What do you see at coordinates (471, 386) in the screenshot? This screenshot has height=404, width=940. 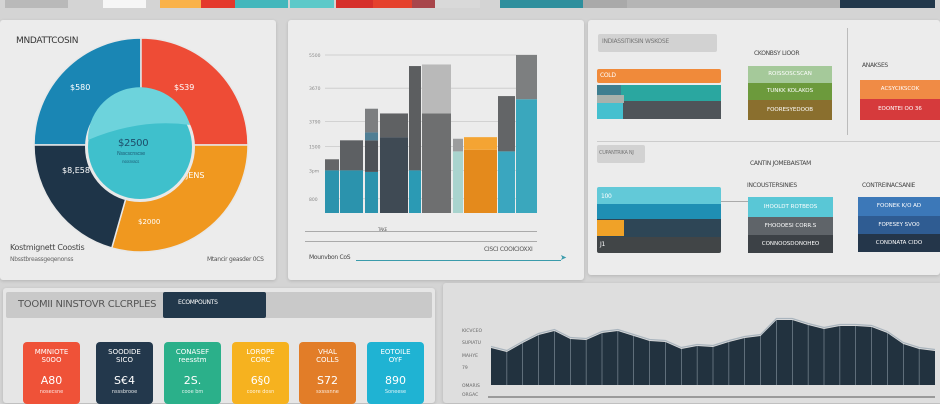 I see `y-tick-label: OMARIS` at bounding box center [471, 386].